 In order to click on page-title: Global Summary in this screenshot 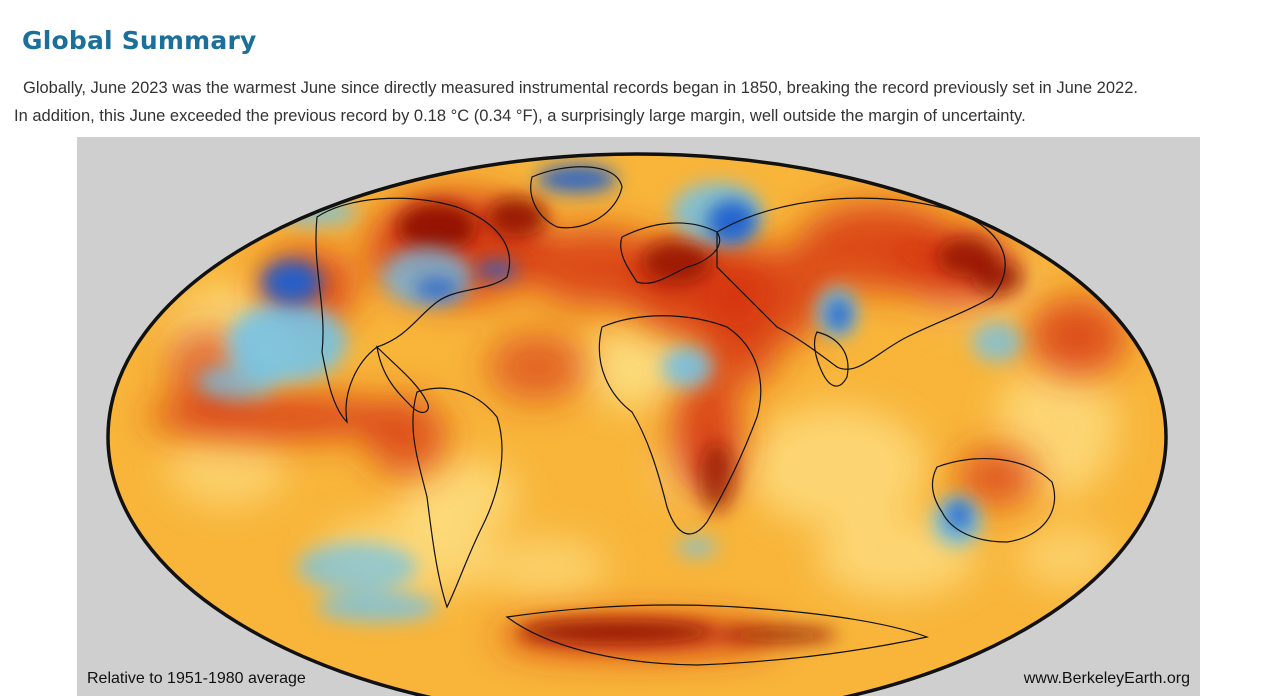, I will do `click(139, 40)`.